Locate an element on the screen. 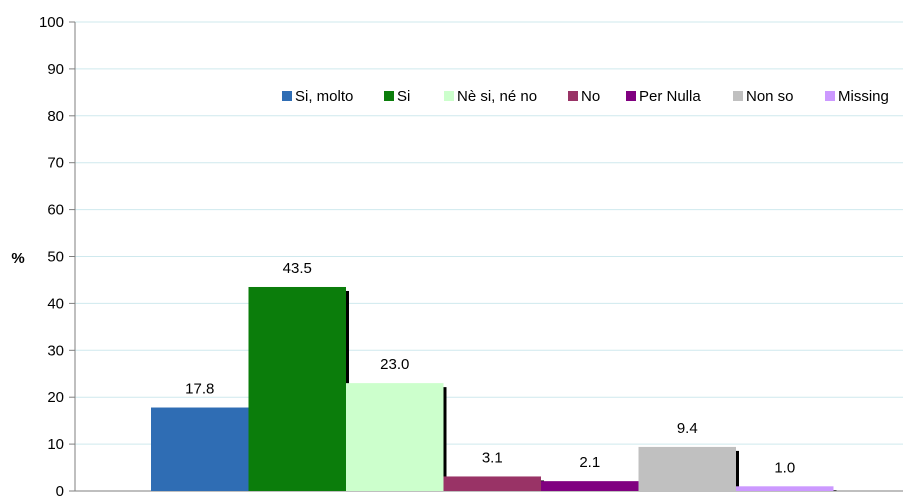  legend-label: No is located at coordinates (590, 96).